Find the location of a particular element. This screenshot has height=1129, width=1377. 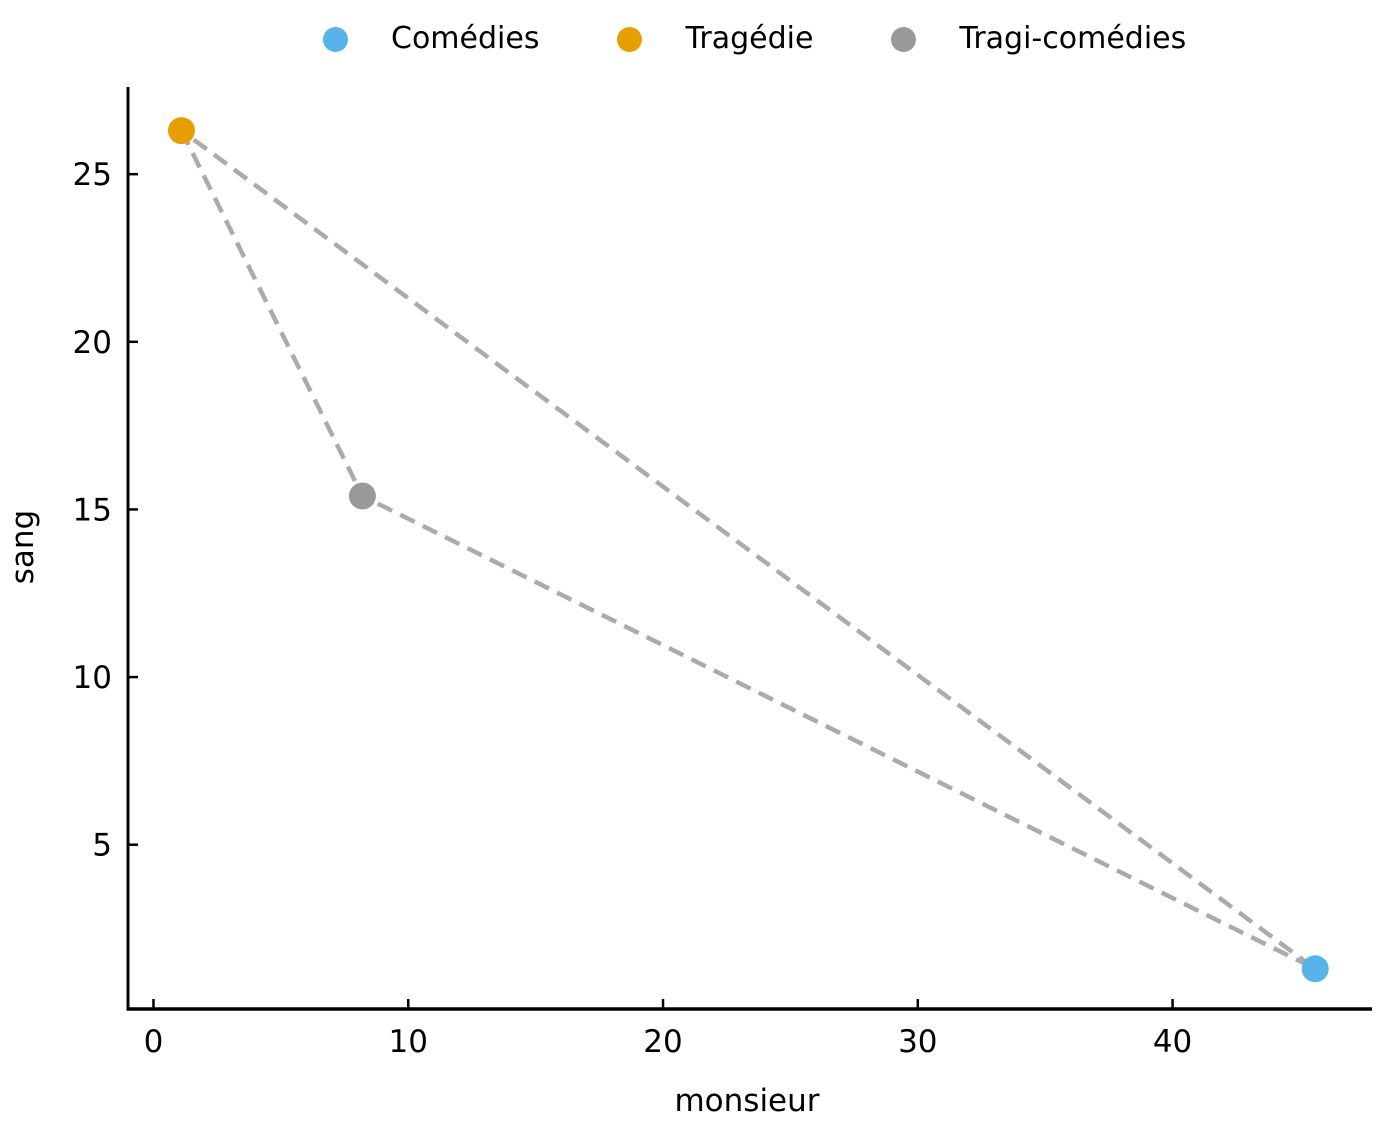

x-tick-label: 40 is located at coordinates (1172, 1042).